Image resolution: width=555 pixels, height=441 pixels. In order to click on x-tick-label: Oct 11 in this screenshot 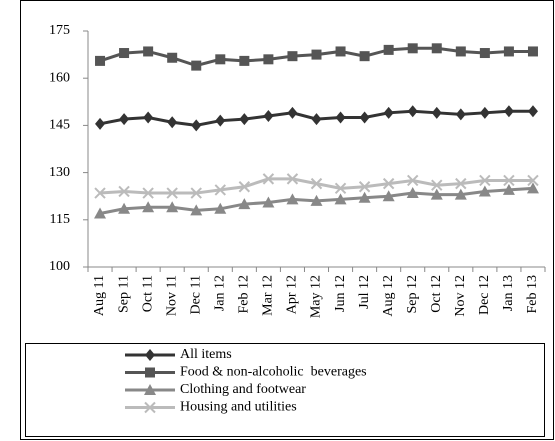, I will do `click(147, 293)`.